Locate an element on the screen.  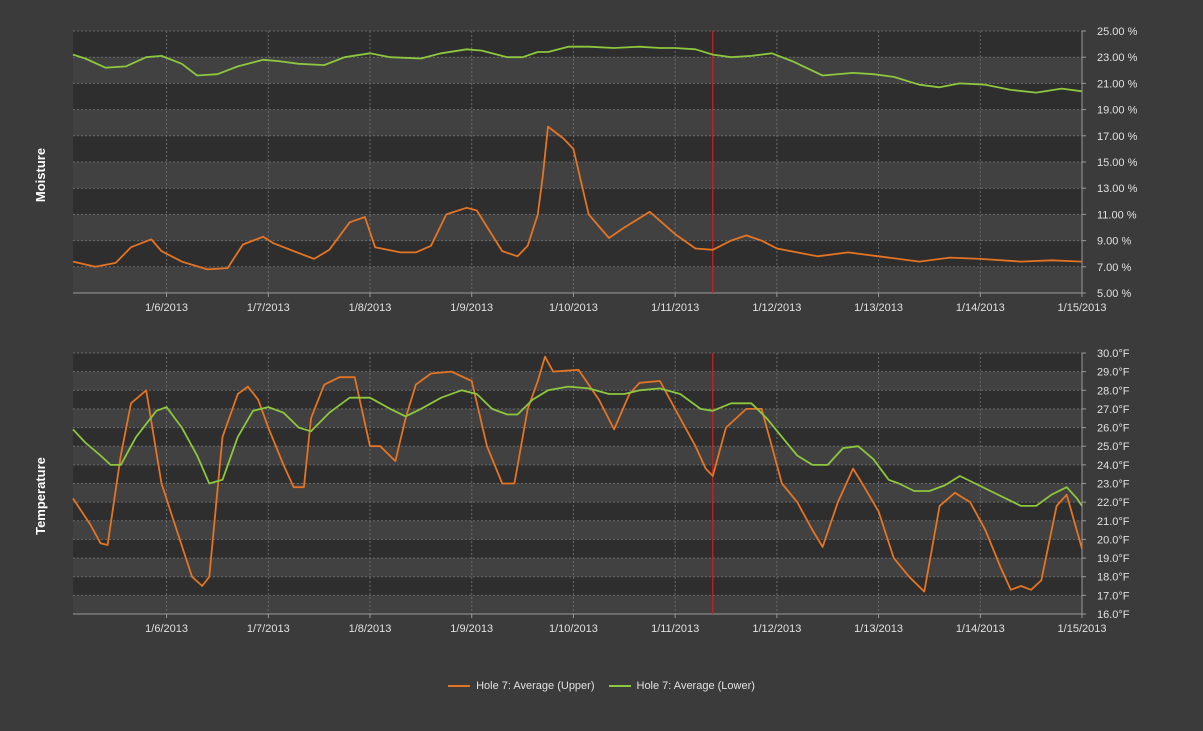
temperature-y-tick-label: 30.0°F is located at coordinates (1113, 354).